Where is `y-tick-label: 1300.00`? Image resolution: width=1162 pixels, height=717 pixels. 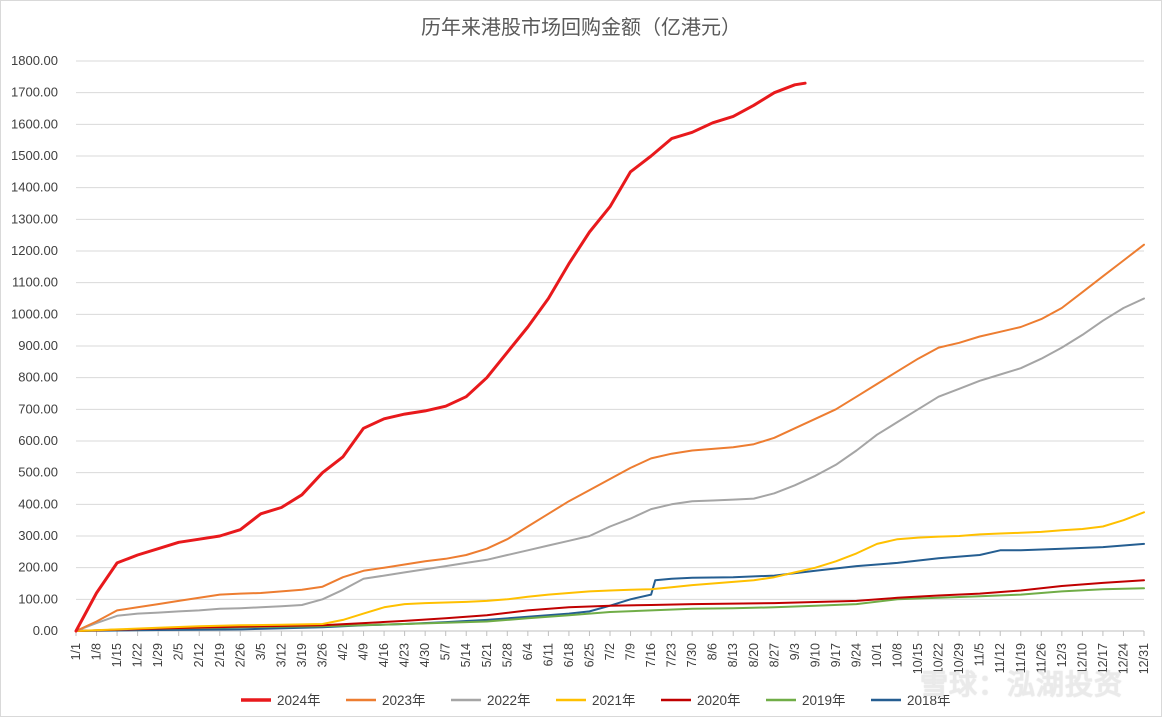 y-tick-label: 1300.00 is located at coordinates (34, 218).